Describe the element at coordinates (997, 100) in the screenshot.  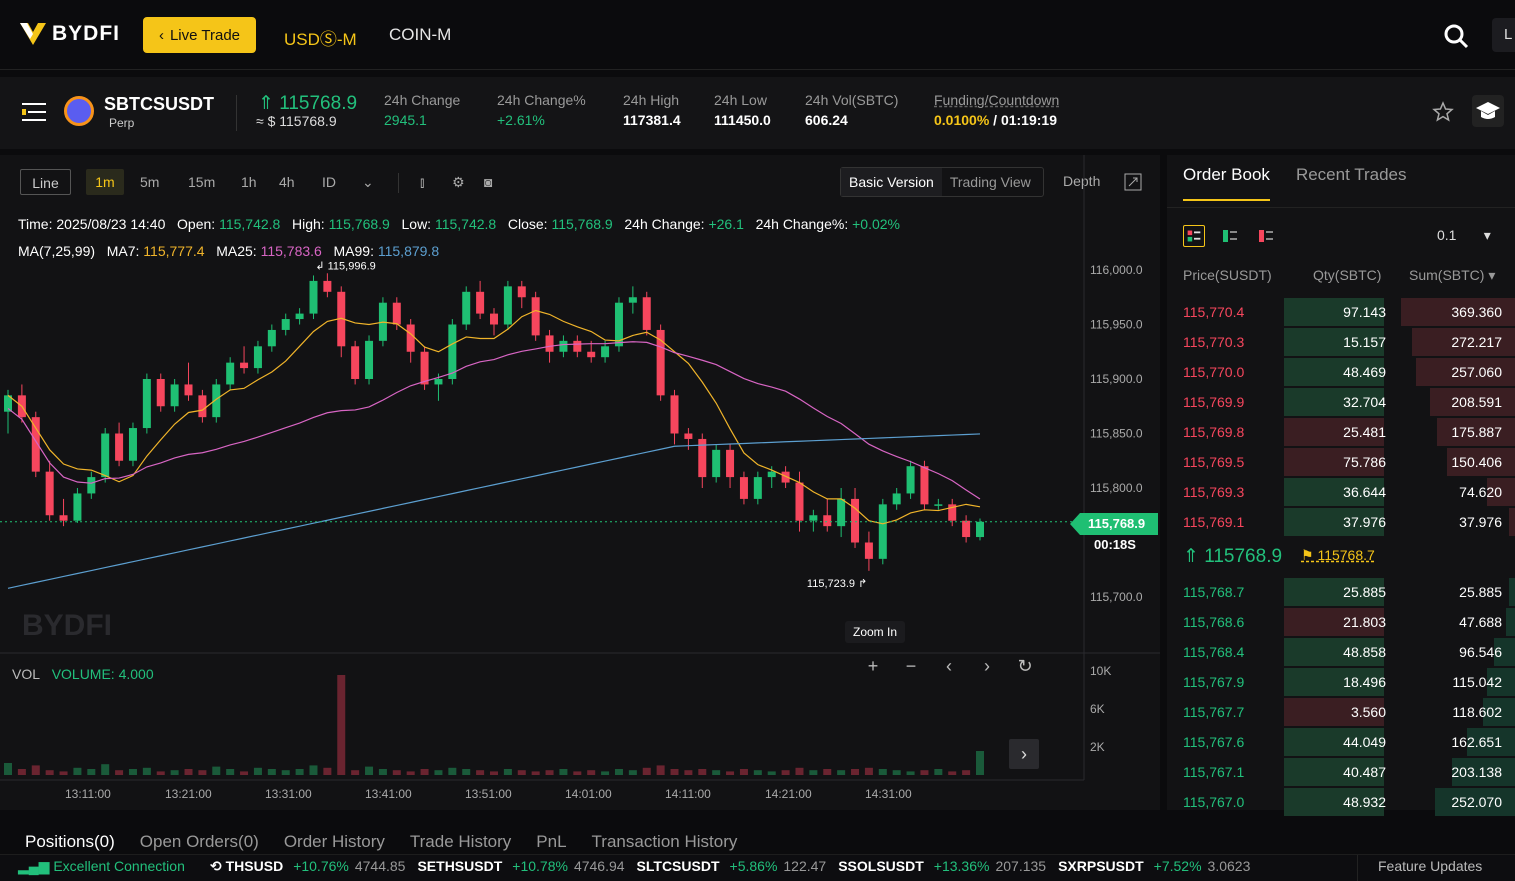
I see `funding-label: Funding/Countdown` at that location.